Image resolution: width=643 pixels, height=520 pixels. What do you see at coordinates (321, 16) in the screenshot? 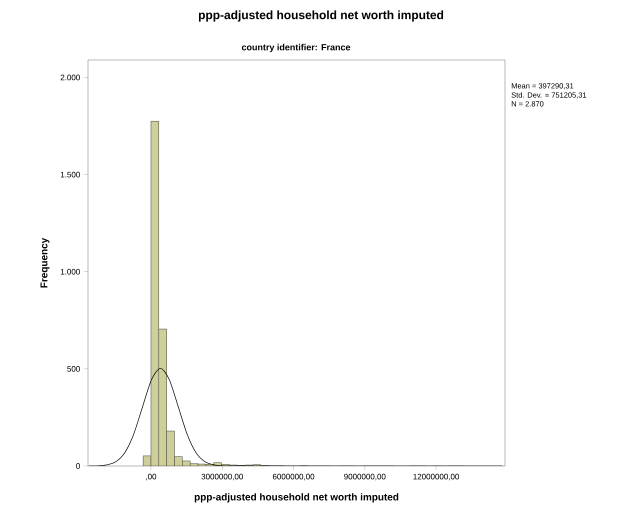
I see `chart-title: ppp-adjusted household net worth imputed` at bounding box center [321, 16].